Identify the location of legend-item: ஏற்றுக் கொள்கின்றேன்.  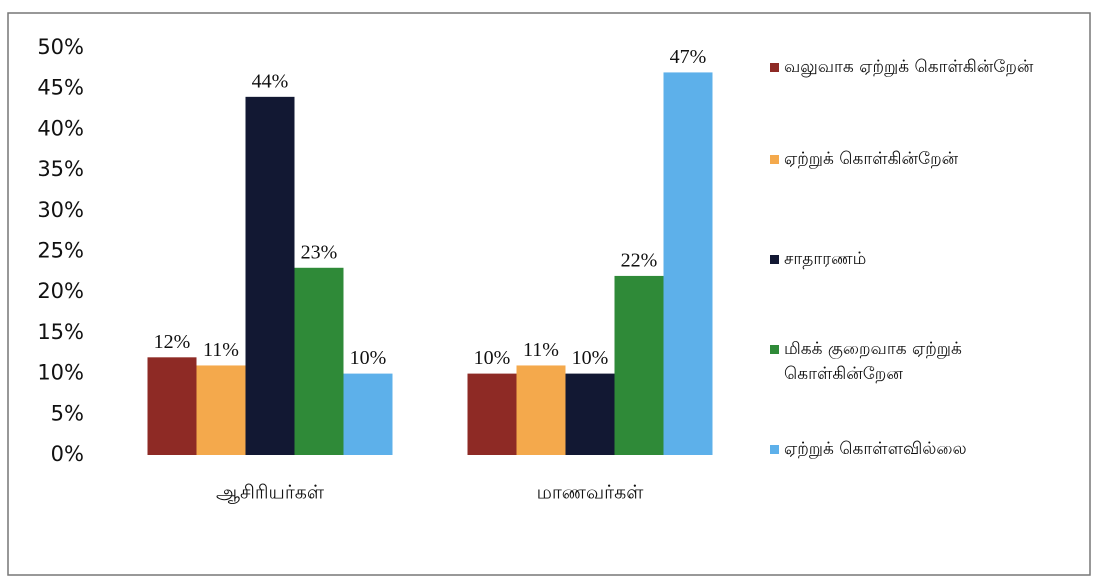
(922, 159).